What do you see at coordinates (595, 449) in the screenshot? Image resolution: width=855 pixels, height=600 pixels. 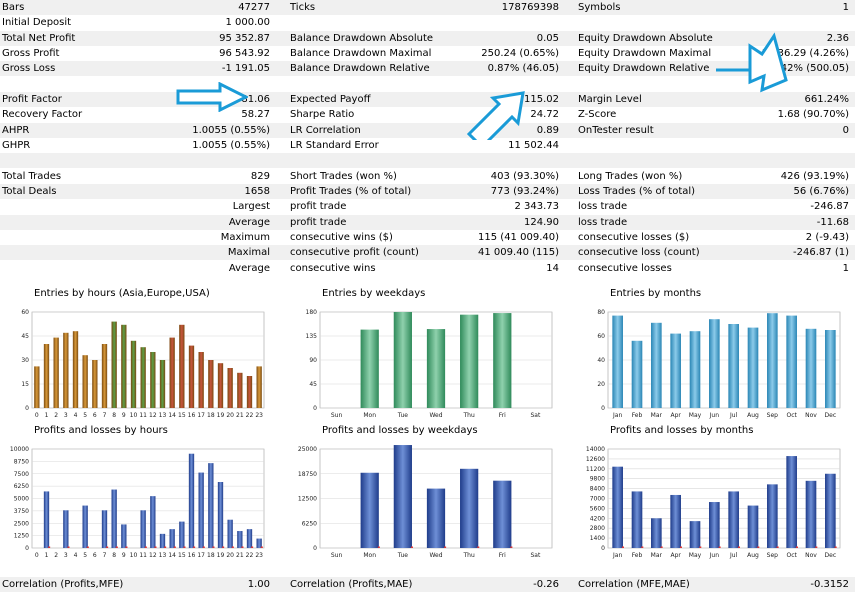 I see `y-tick-label: 14000` at bounding box center [595, 449].